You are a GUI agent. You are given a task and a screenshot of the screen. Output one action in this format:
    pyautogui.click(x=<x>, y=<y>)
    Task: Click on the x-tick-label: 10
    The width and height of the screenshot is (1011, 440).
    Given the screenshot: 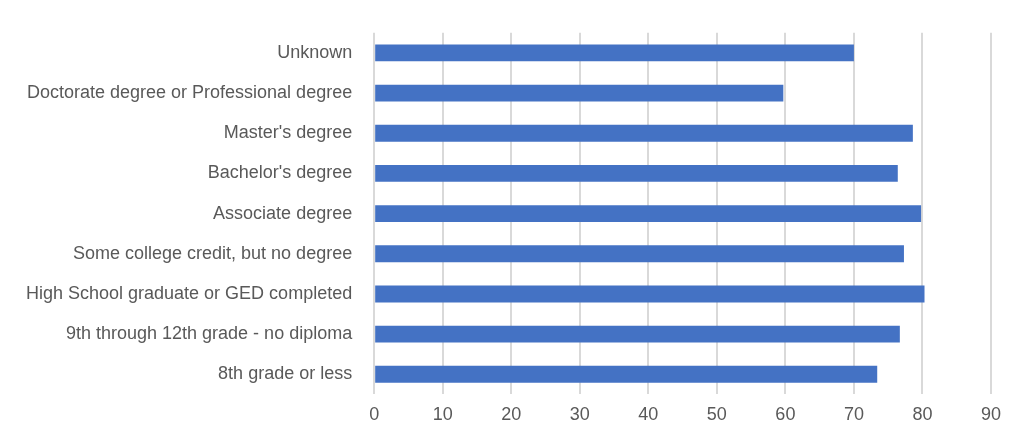 What is the action you would take?
    pyautogui.click(x=442, y=414)
    